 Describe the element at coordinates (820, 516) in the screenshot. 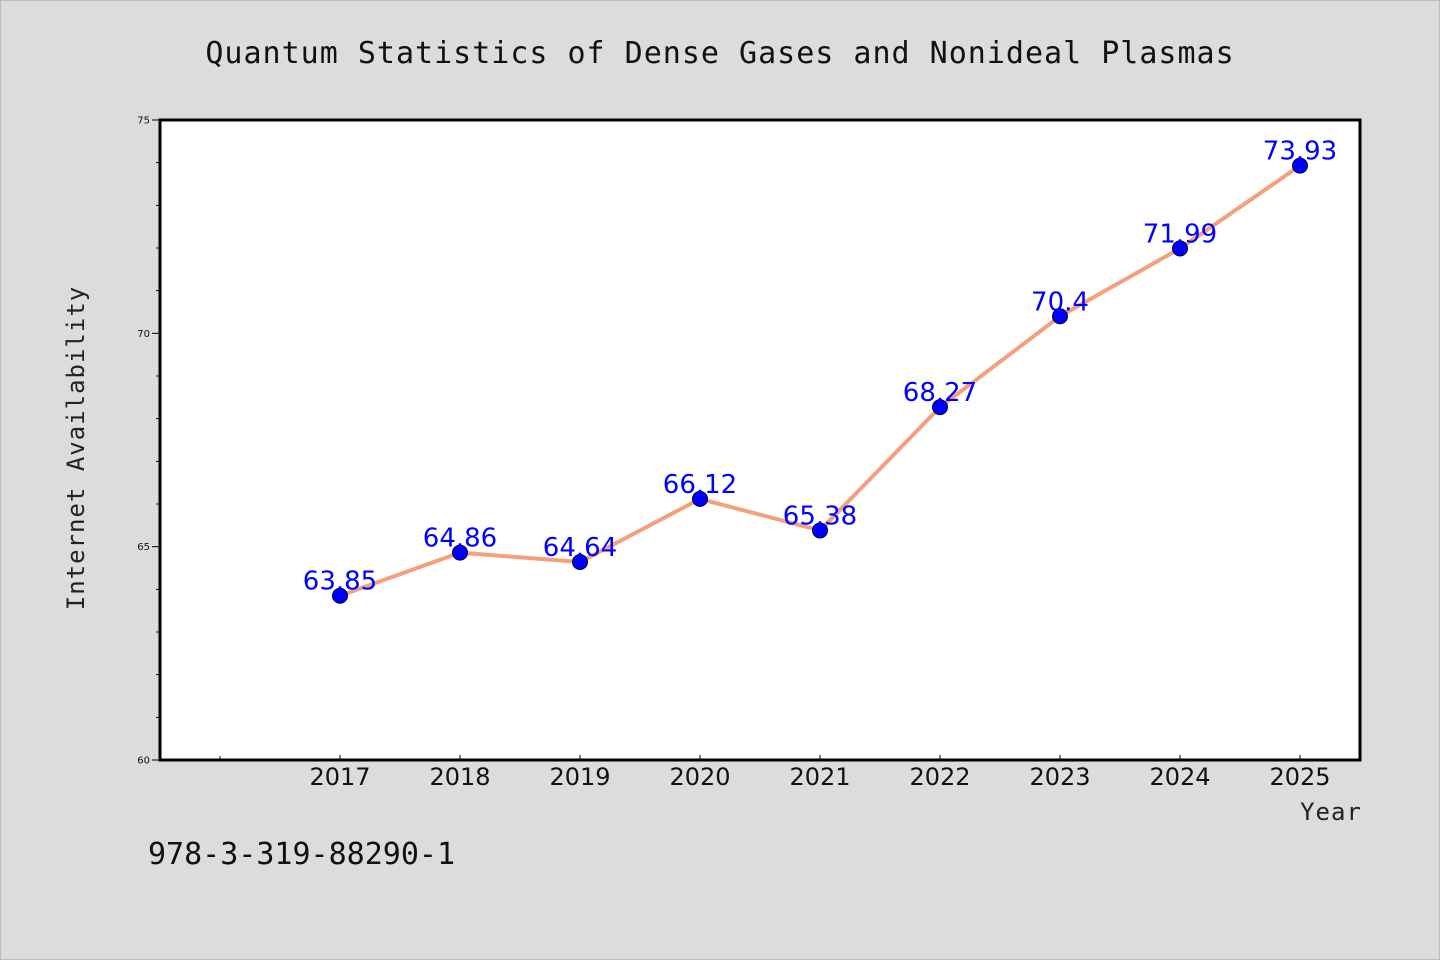

I see `data-label: 65.38` at that location.